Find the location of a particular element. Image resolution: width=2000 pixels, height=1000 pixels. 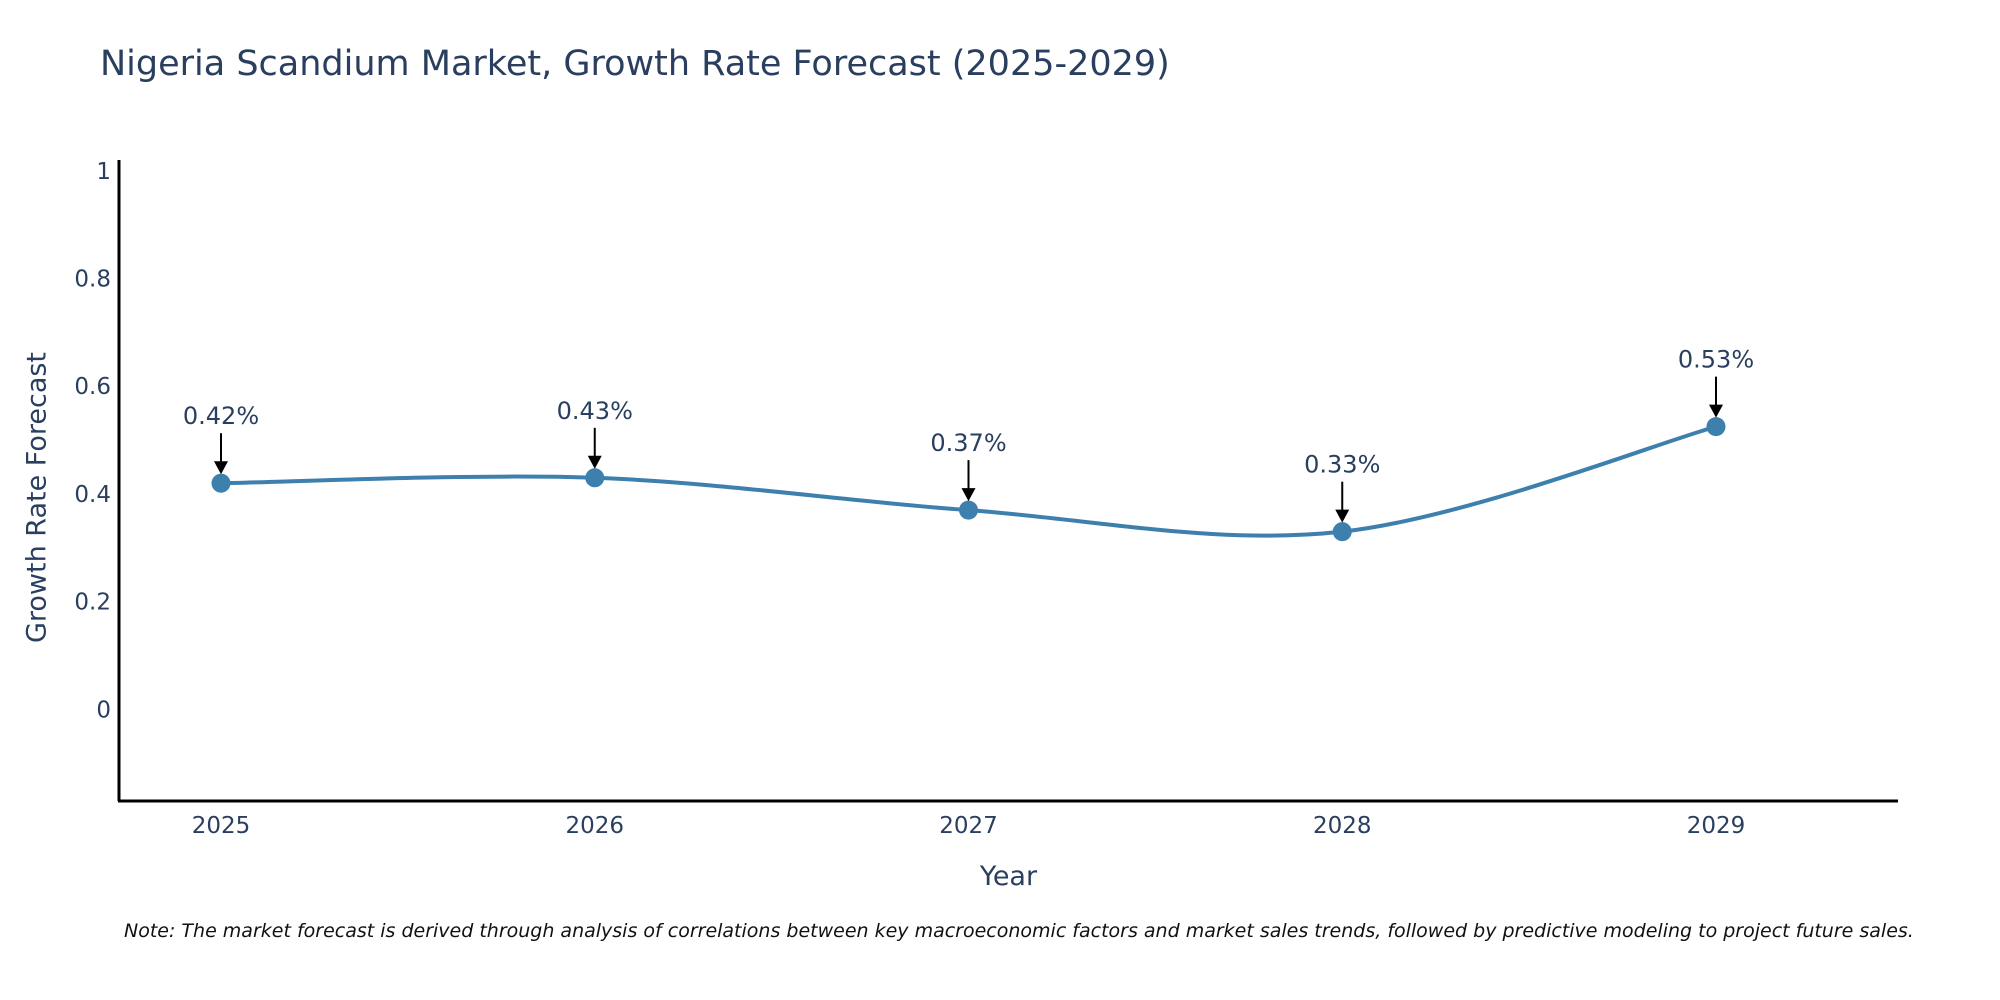

data-label: 0.43% is located at coordinates (595, 411).